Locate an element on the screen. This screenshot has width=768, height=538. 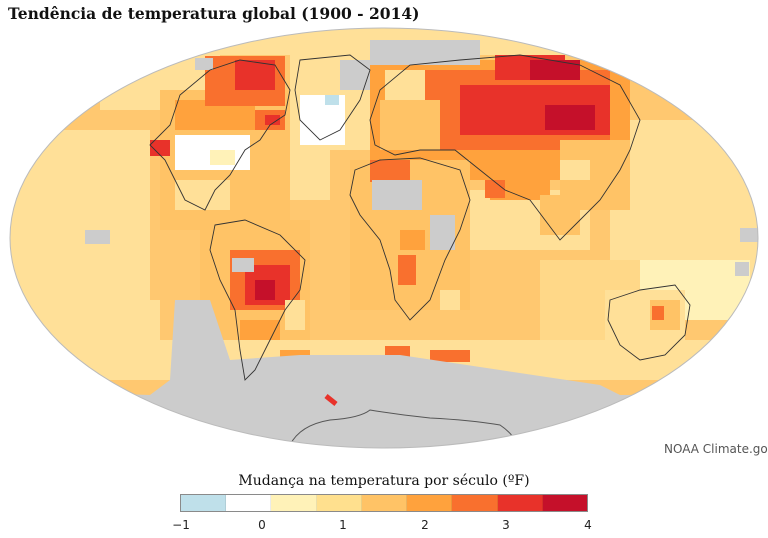
arctic-canada-strong is located at coordinates (255, 75).